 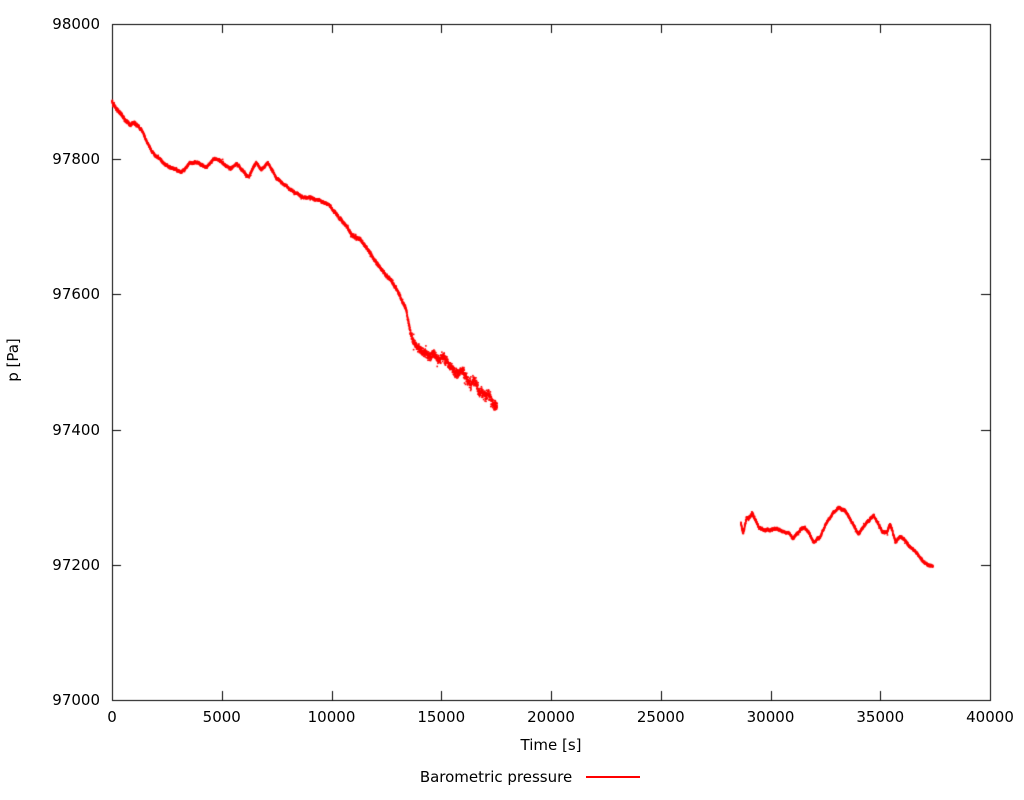 What do you see at coordinates (76, 24) in the screenshot?
I see `y-tick-label: 98000` at bounding box center [76, 24].